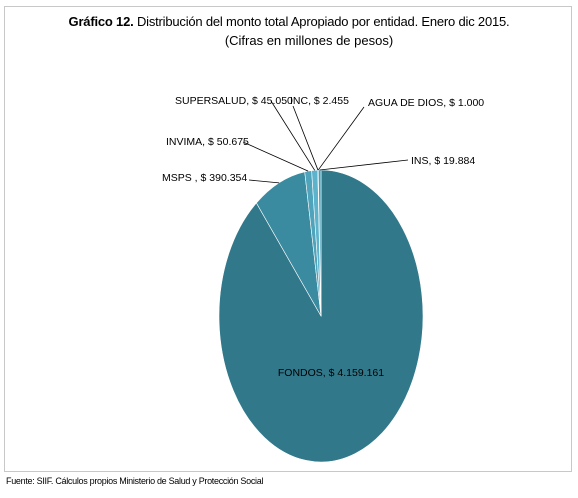 This screenshot has width=578, height=498. I want to click on leader-lines, so click(325, 142).